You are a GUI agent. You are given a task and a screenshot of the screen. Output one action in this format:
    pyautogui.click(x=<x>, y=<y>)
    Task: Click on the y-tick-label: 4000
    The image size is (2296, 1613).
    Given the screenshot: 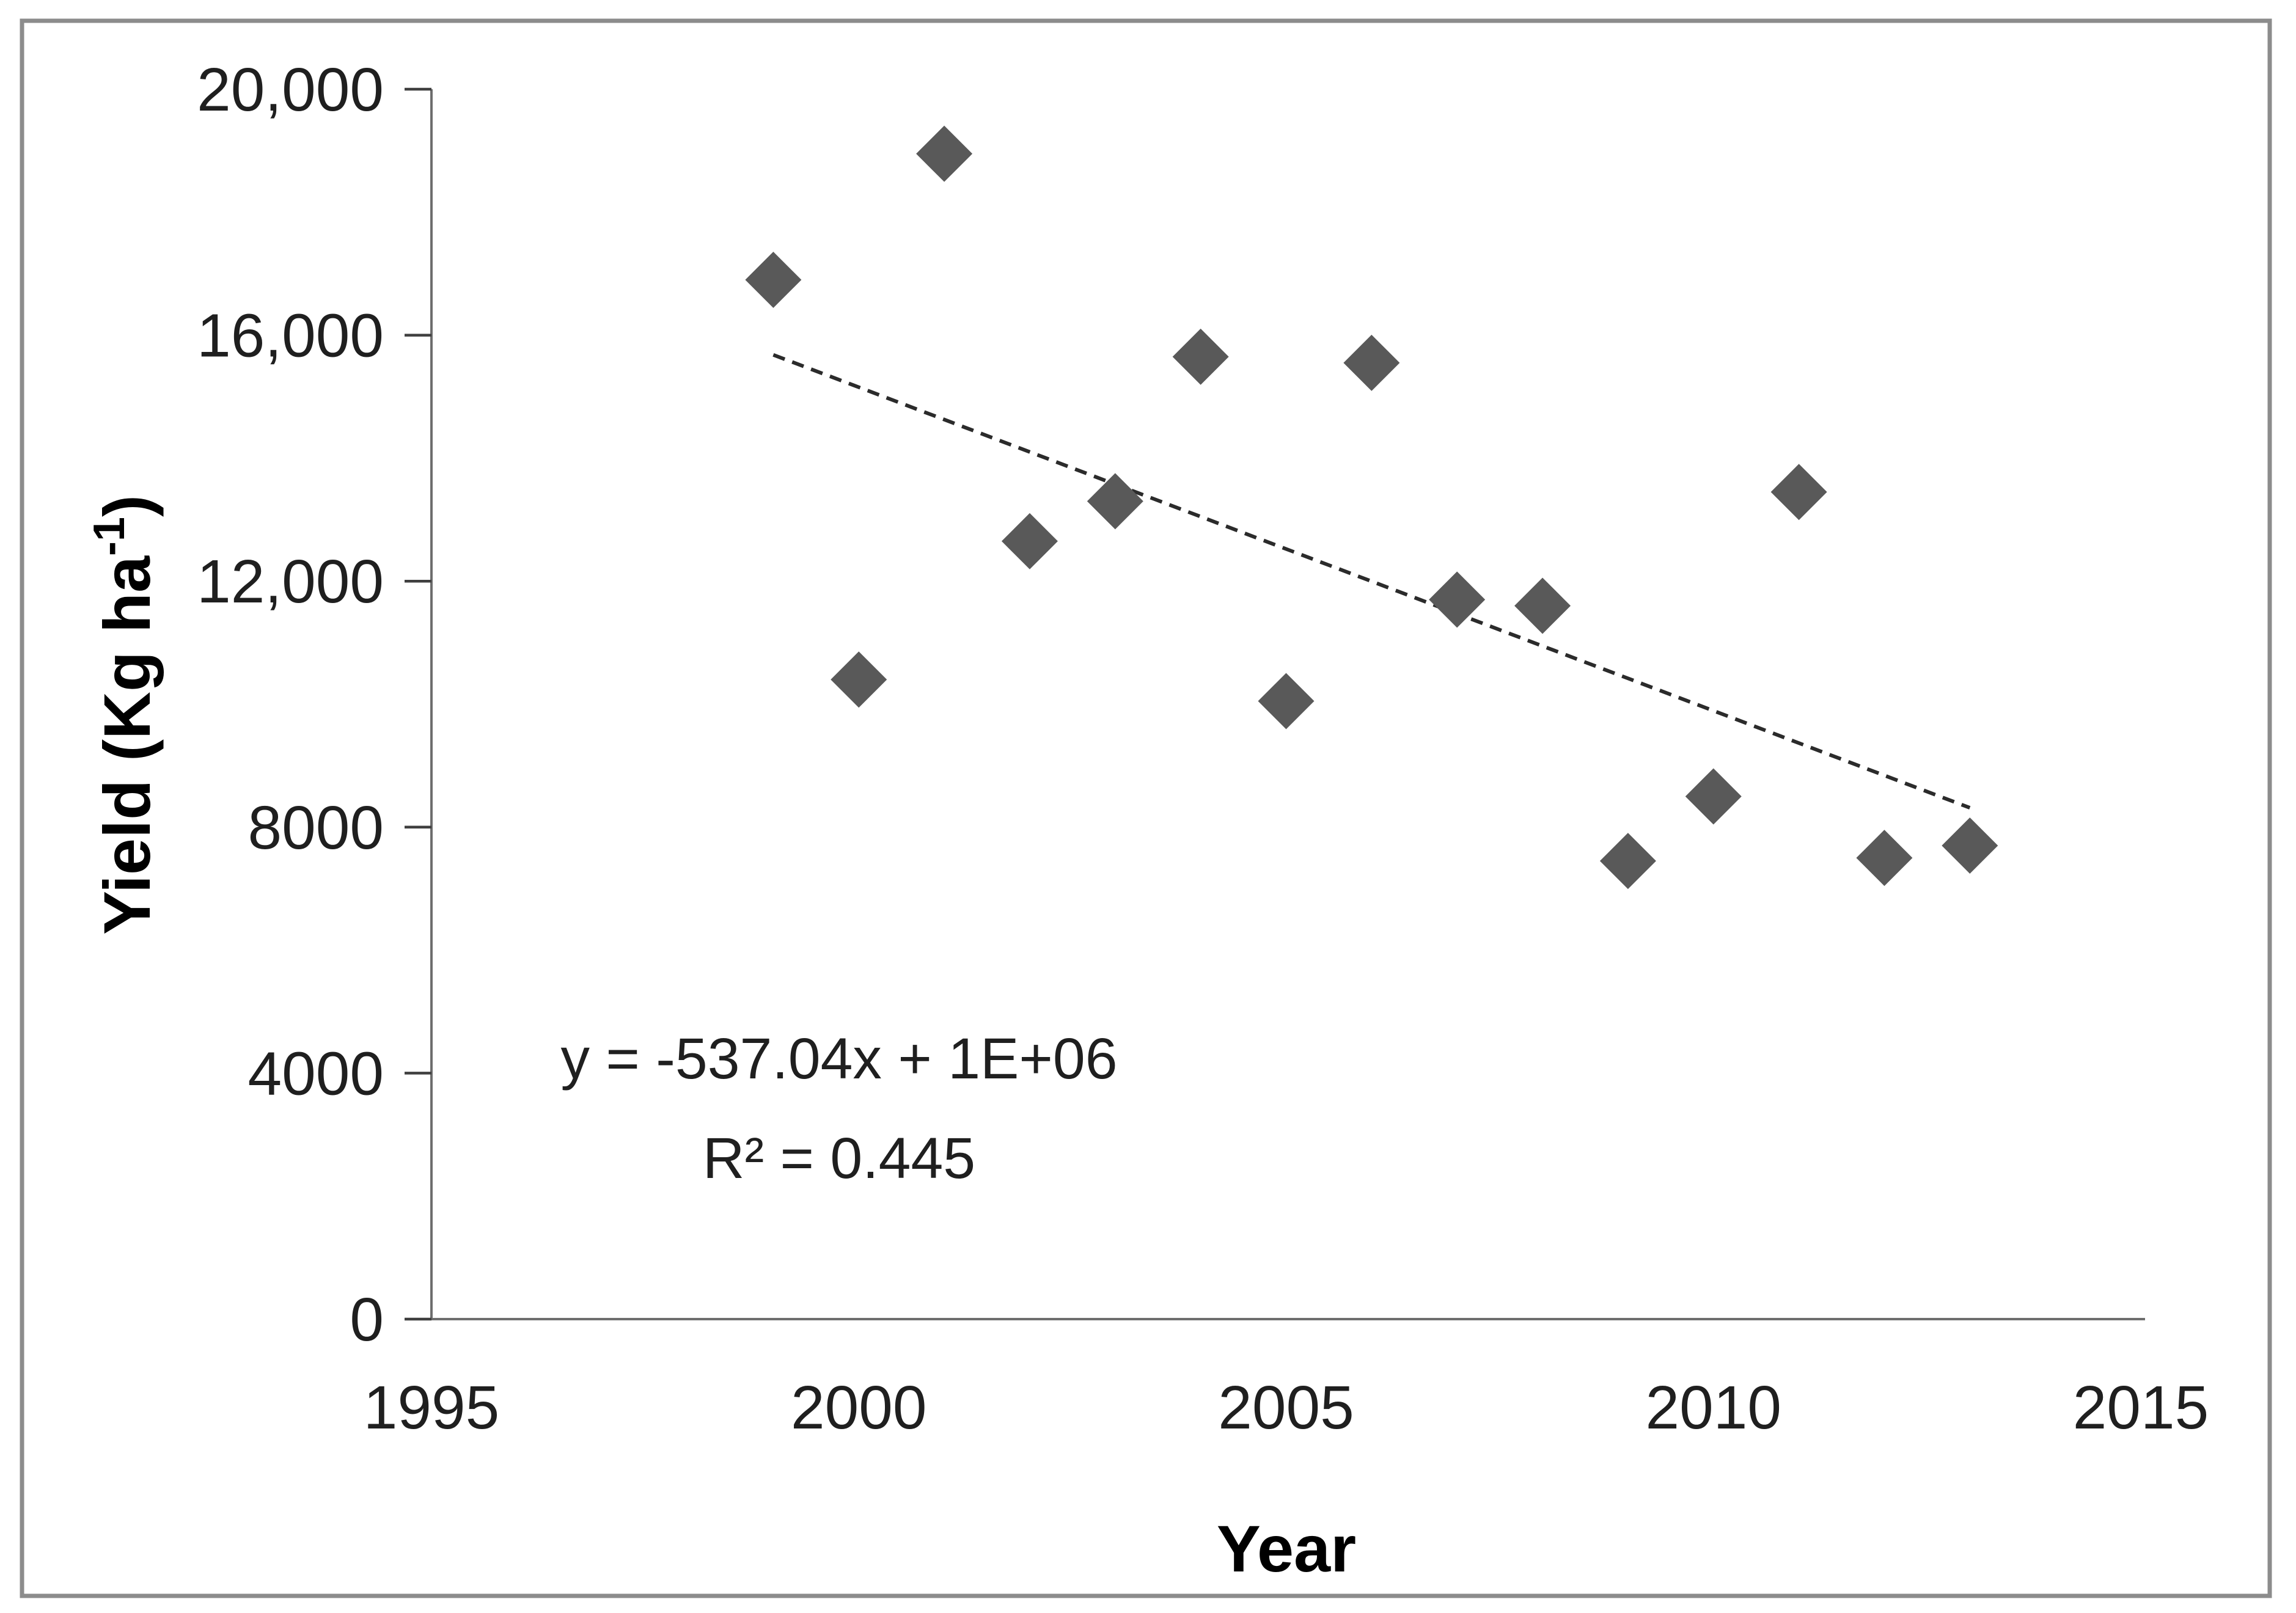 What is the action you would take?
    pyautogui.click(x=316, y=1073)
    